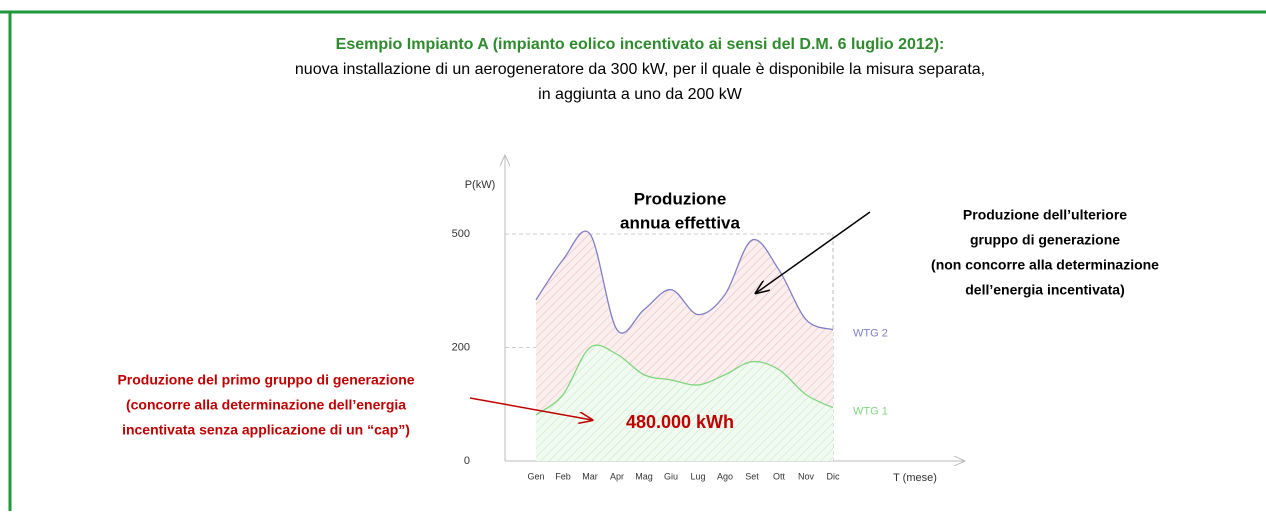 This screenshot has height=516, width=1266. Describe the element at coordinates (752, 476) in the screenshot. I see `x-tick-label: Set` at that location.